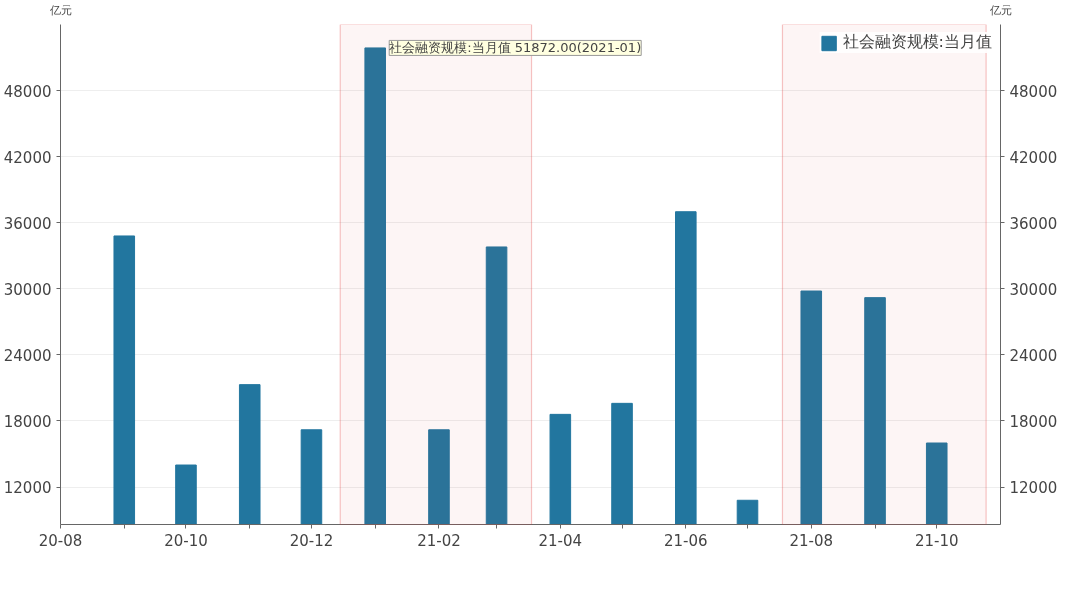  What do you see at coordinates (1033, 223) in the screenshot?
I see `y2-tick-label: 36000` at bounding box center [1033, 223].